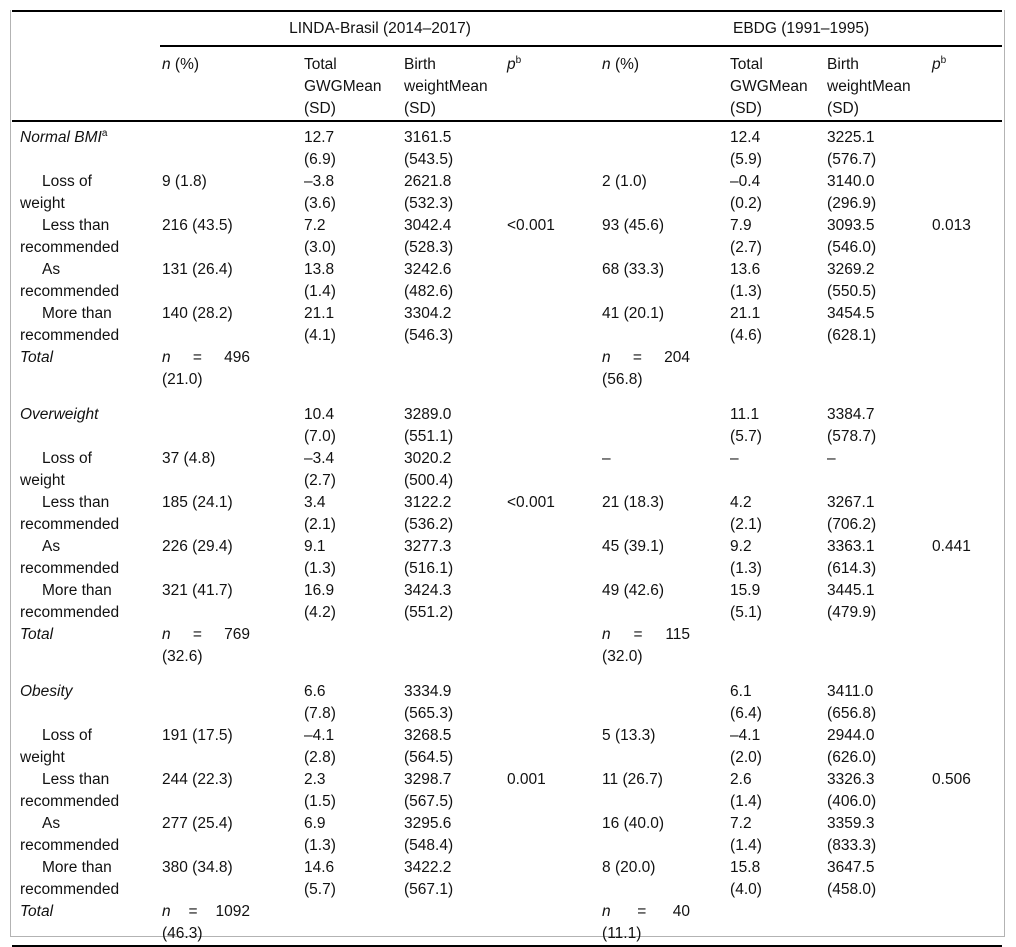  What do you see at coordinates (966, 84) in the screenshot?
I see `col-header-p-ebdg: pb` at bounding box center [966, 84].